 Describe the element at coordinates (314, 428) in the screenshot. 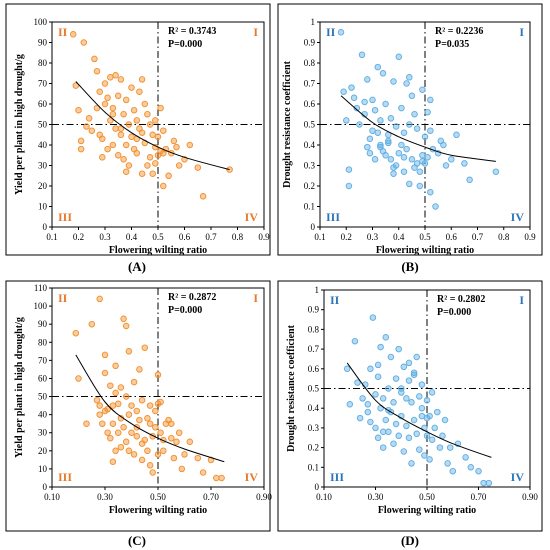

I see `y-tick-label: 0.3` at that location.